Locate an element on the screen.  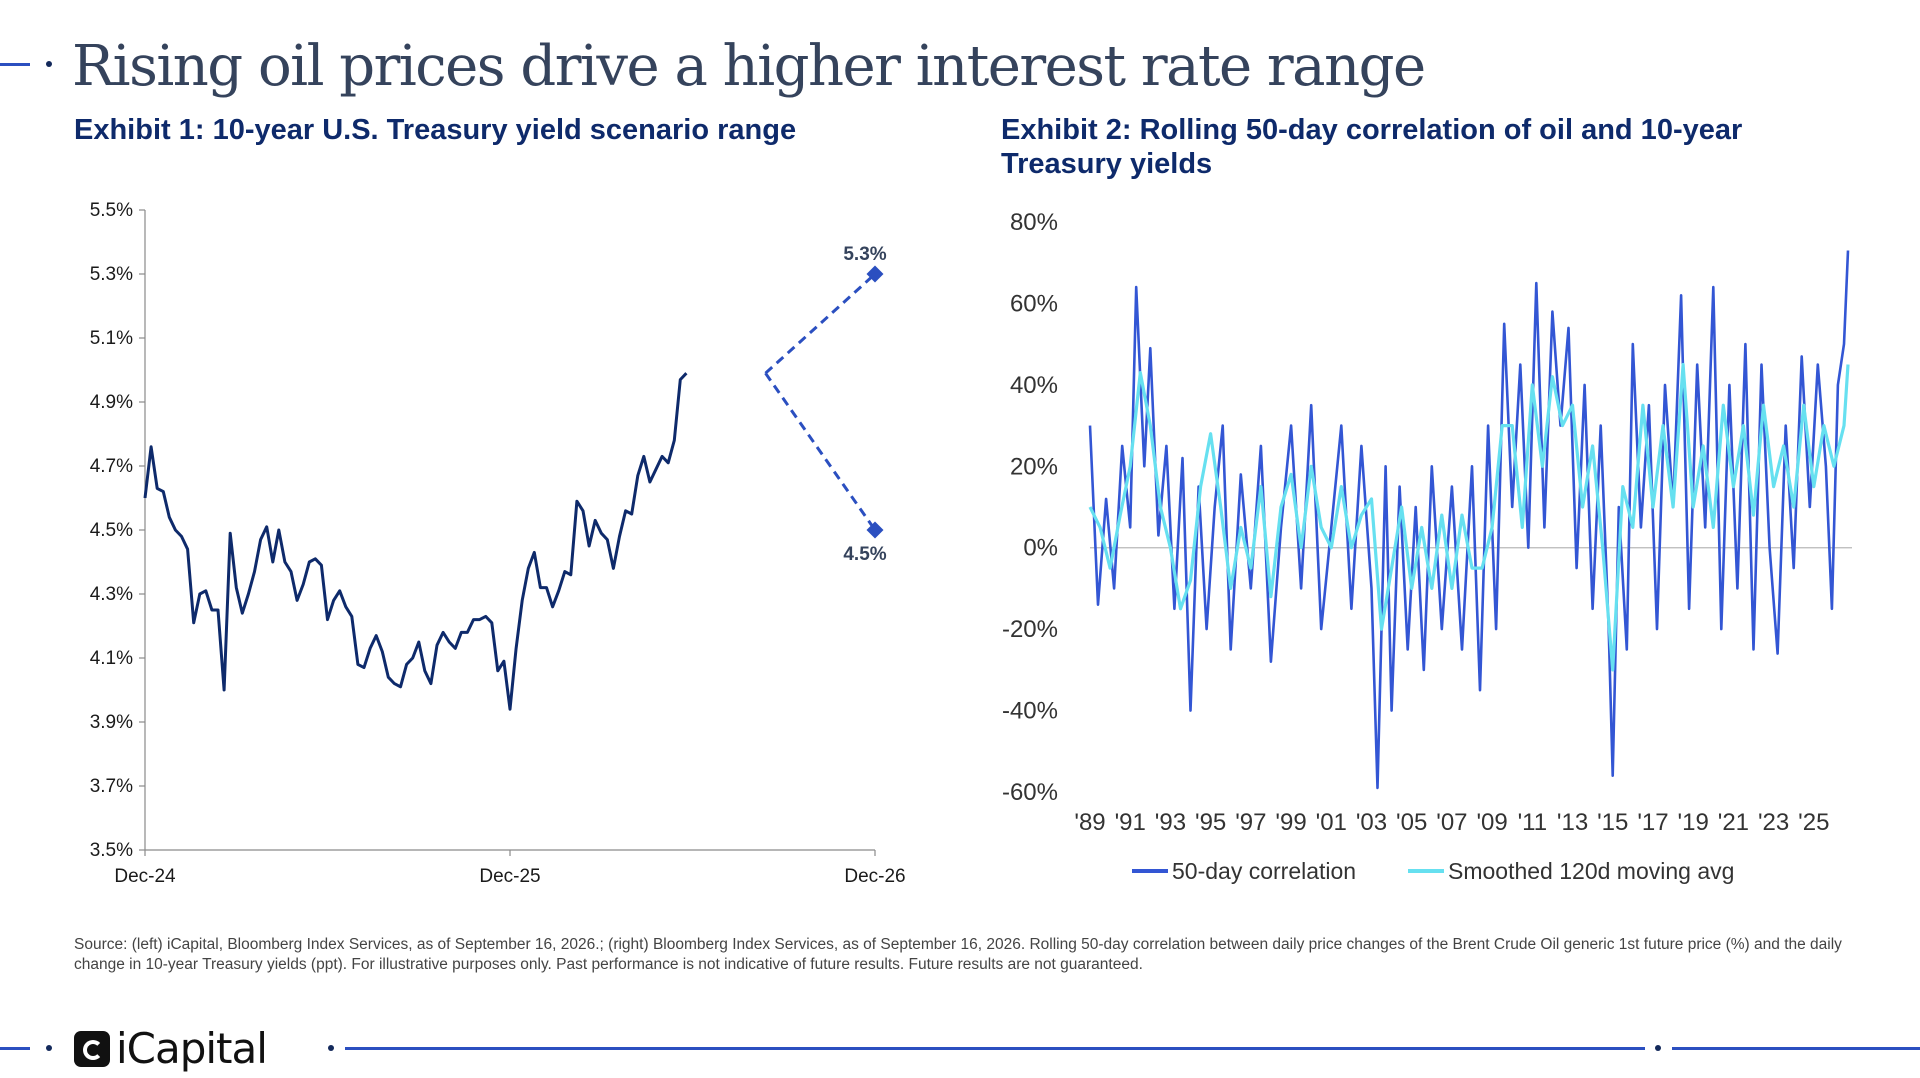
y-tick-label: 4.9% is located at coordinates (111, 402).